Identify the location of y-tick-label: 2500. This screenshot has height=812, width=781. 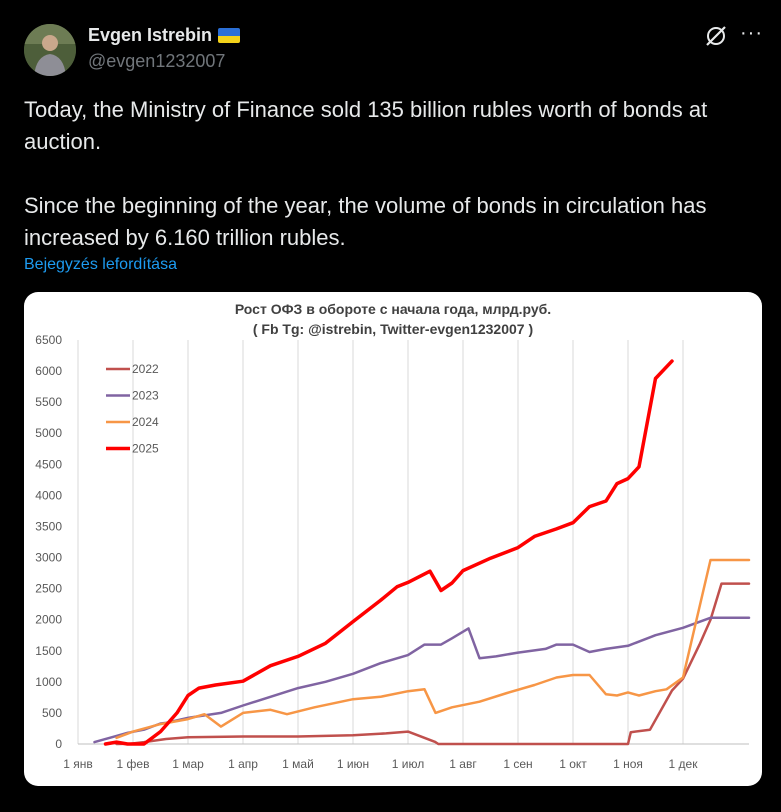
(48, 589).